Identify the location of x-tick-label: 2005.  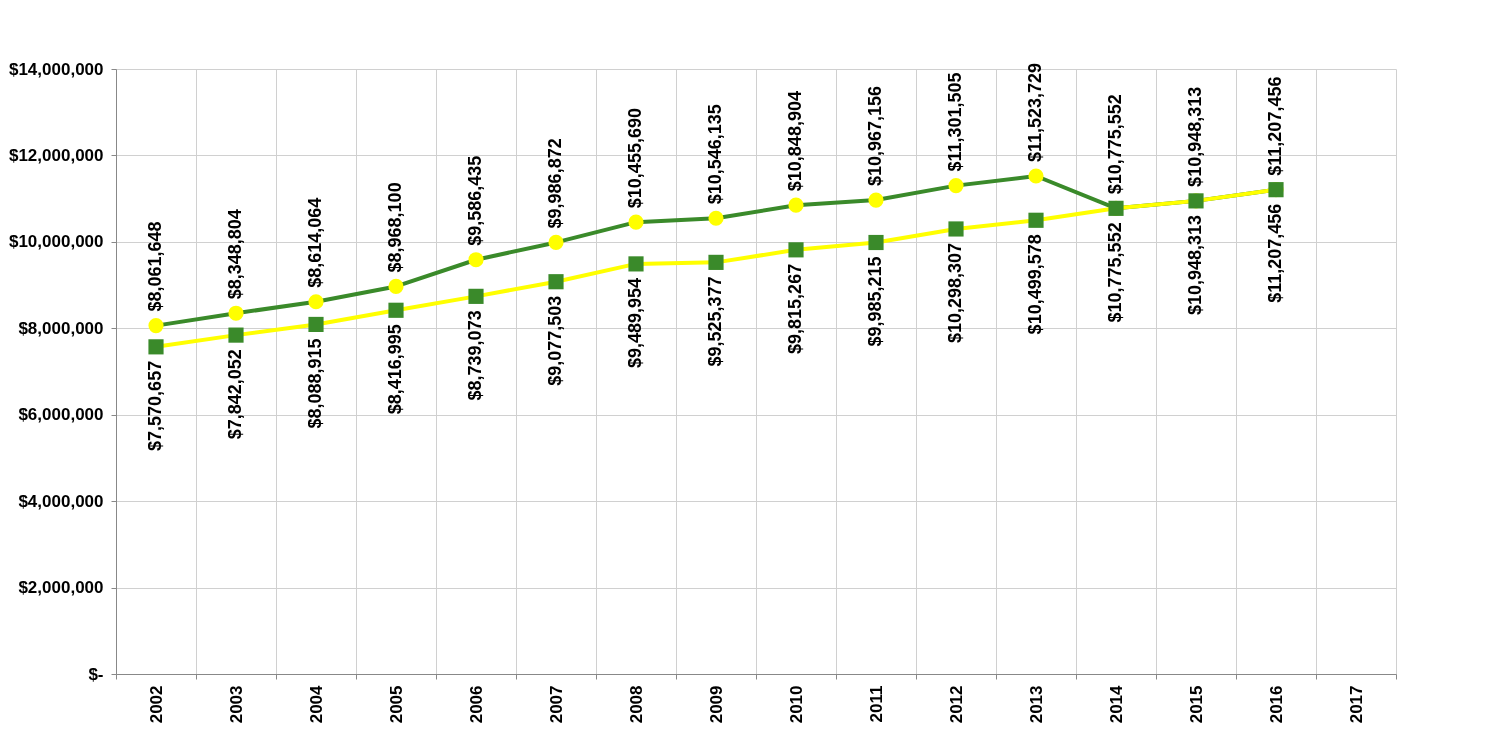
(396, 704).